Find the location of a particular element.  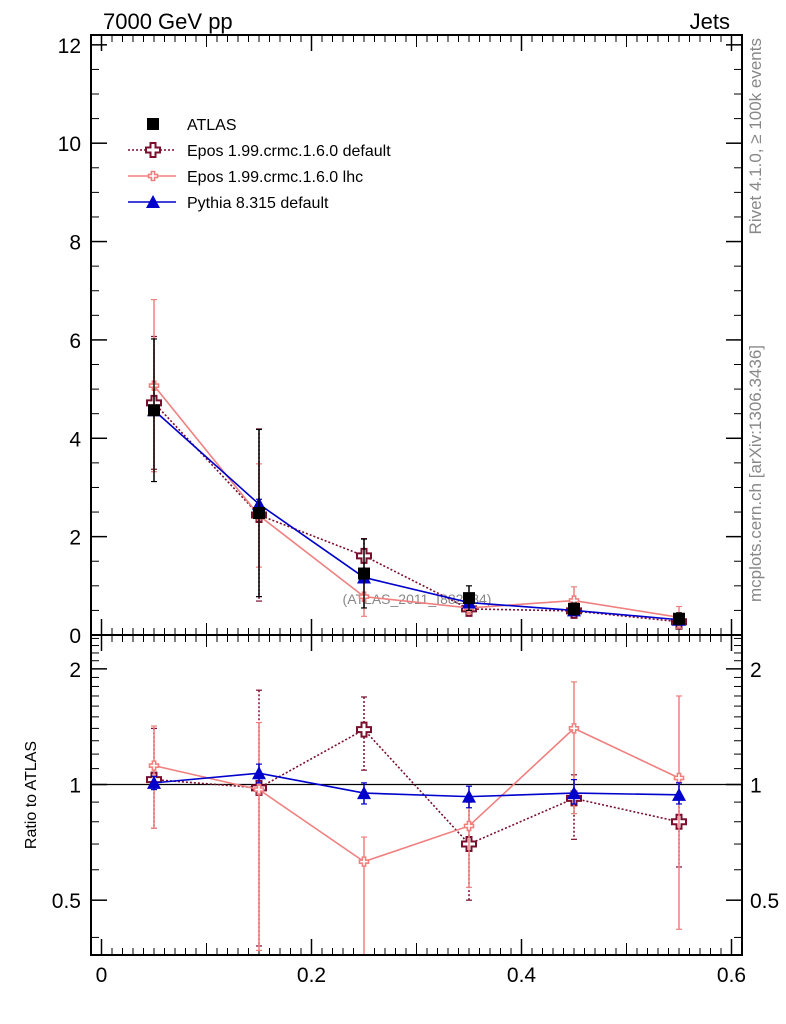

x-tick-label: 0.2 is located at coordinates (311, 975).